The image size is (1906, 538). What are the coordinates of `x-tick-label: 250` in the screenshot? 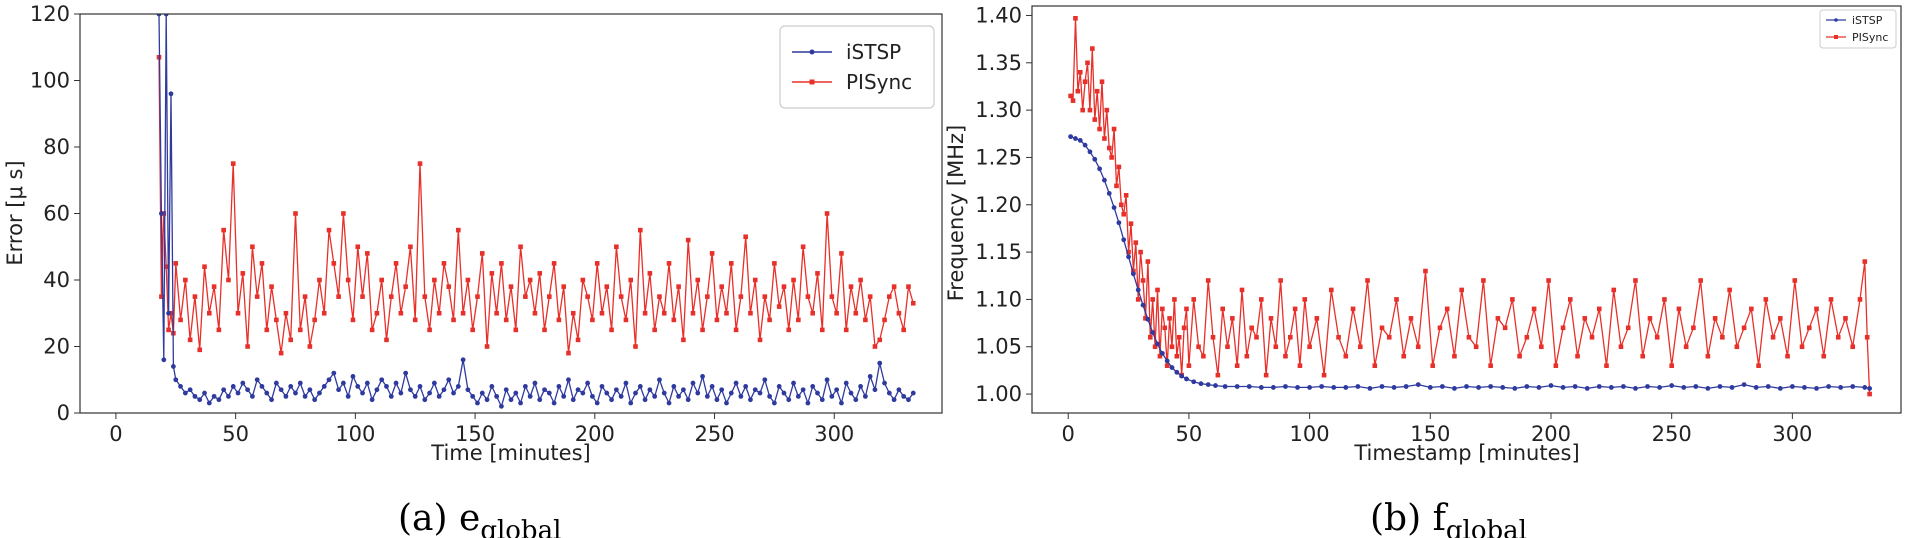 It's located at (1672, 434).